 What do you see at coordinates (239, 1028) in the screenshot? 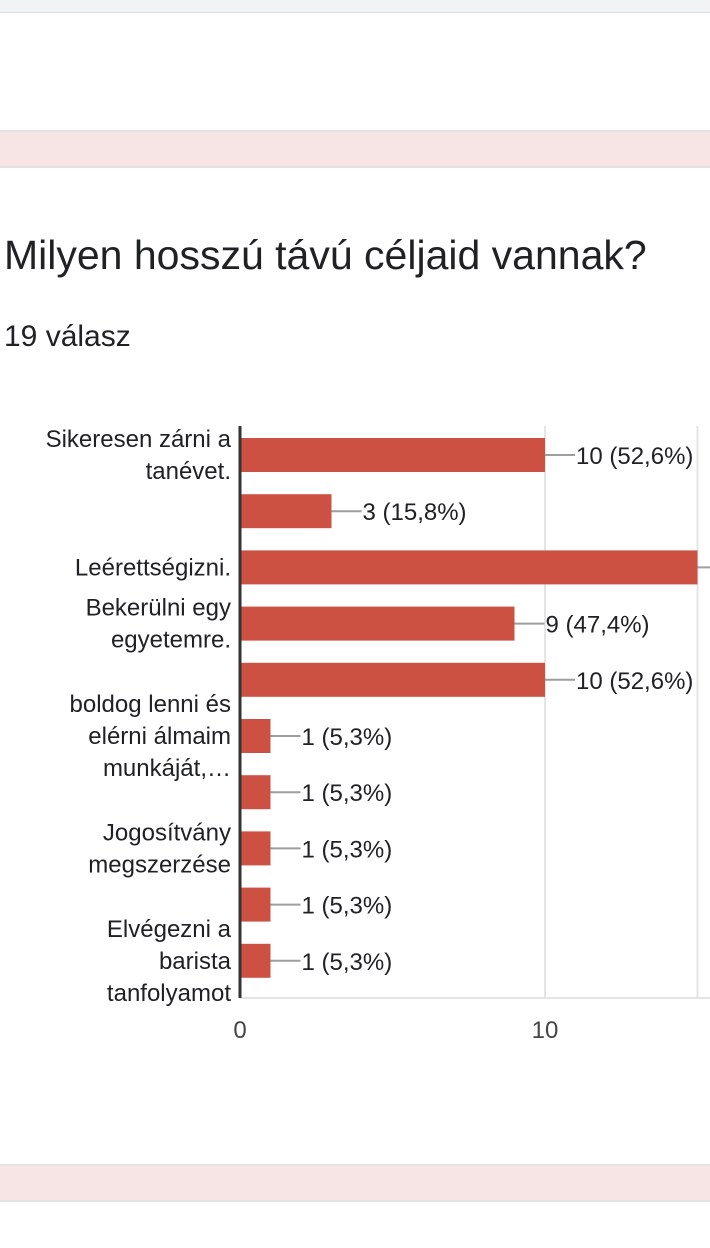
I see `x-tick-label: 0` at bounding box center [239, 1028].